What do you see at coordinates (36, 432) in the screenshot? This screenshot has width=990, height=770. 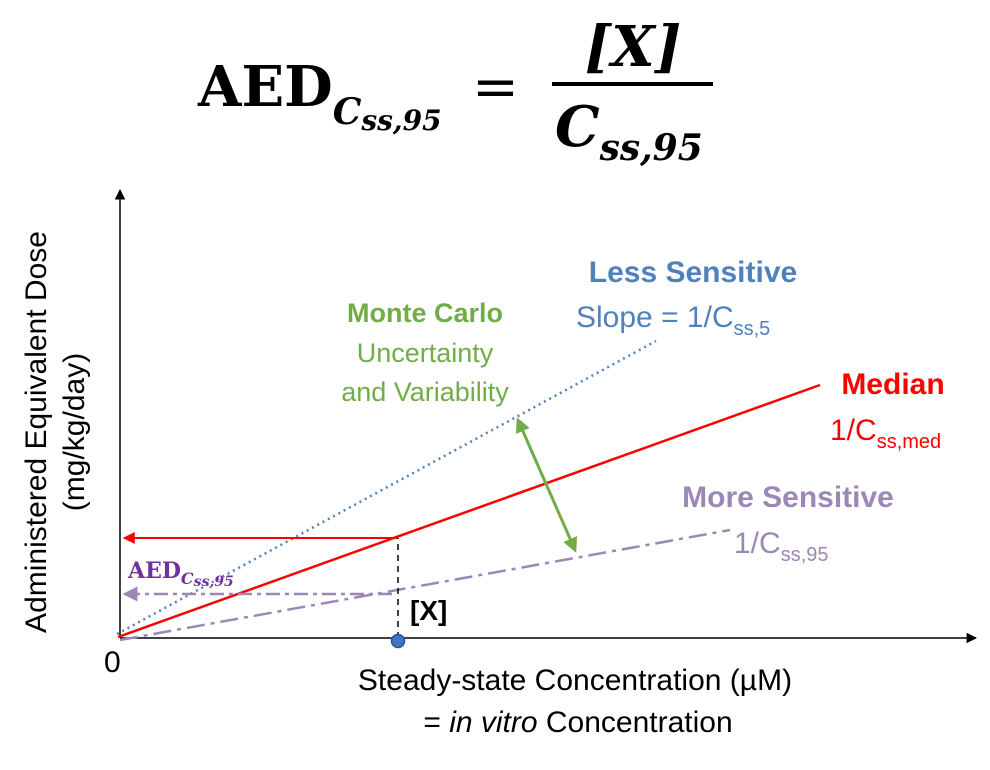 I see `y-axis-label-line1: Administered Equivalent Dose` at bounding box center [36, 432].